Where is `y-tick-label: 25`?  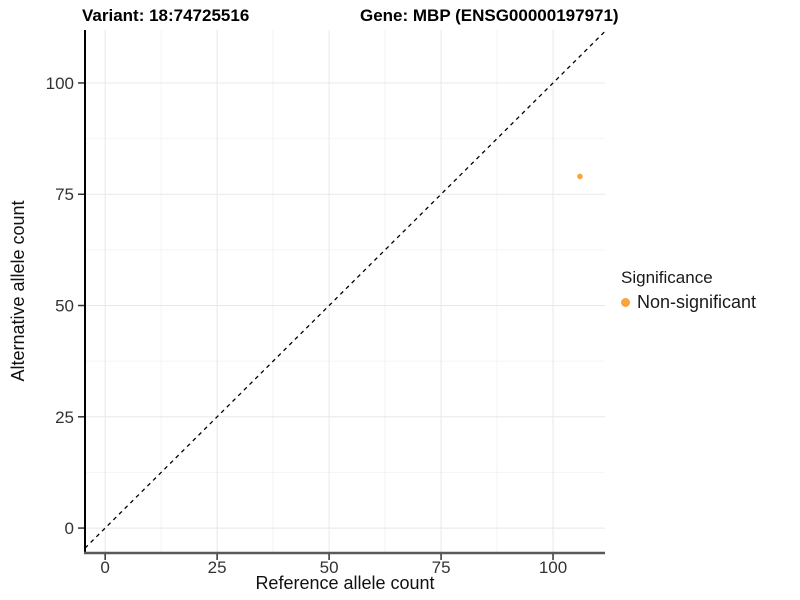 y-tick-label: 25 is located at coordinates (64, 417).